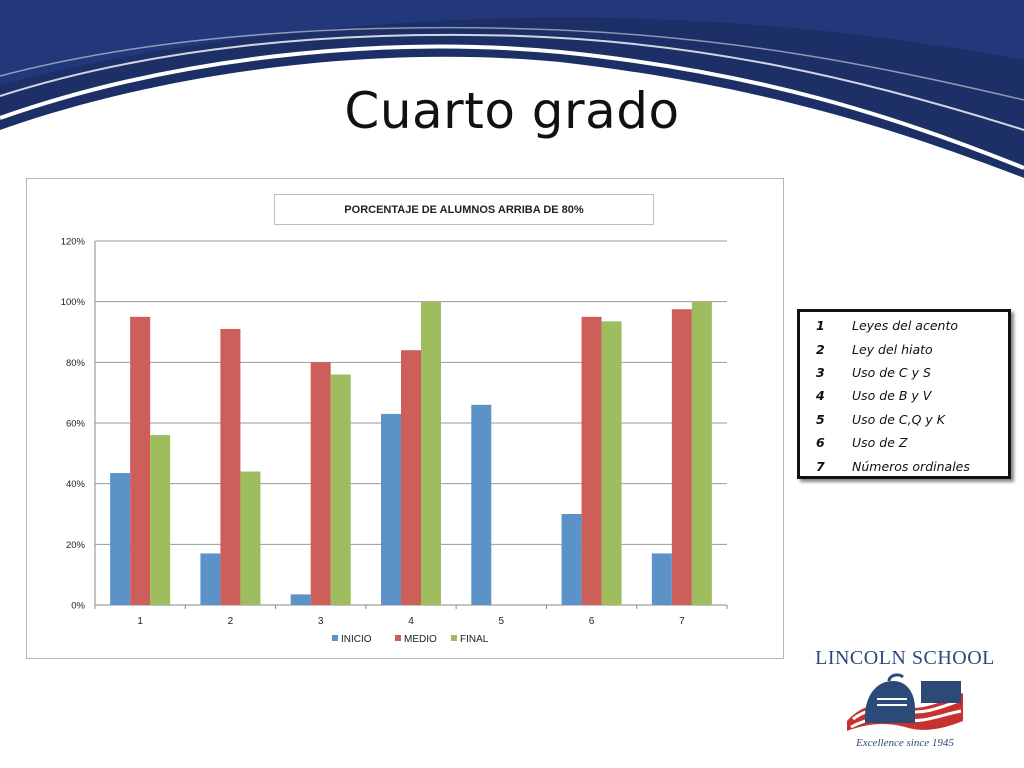 The height and width of the screenshot is (768, 1024). Describe the element at coordinates (911, 466) in the screenshot. I see `legend-table-text: Números ordinales` at that location.